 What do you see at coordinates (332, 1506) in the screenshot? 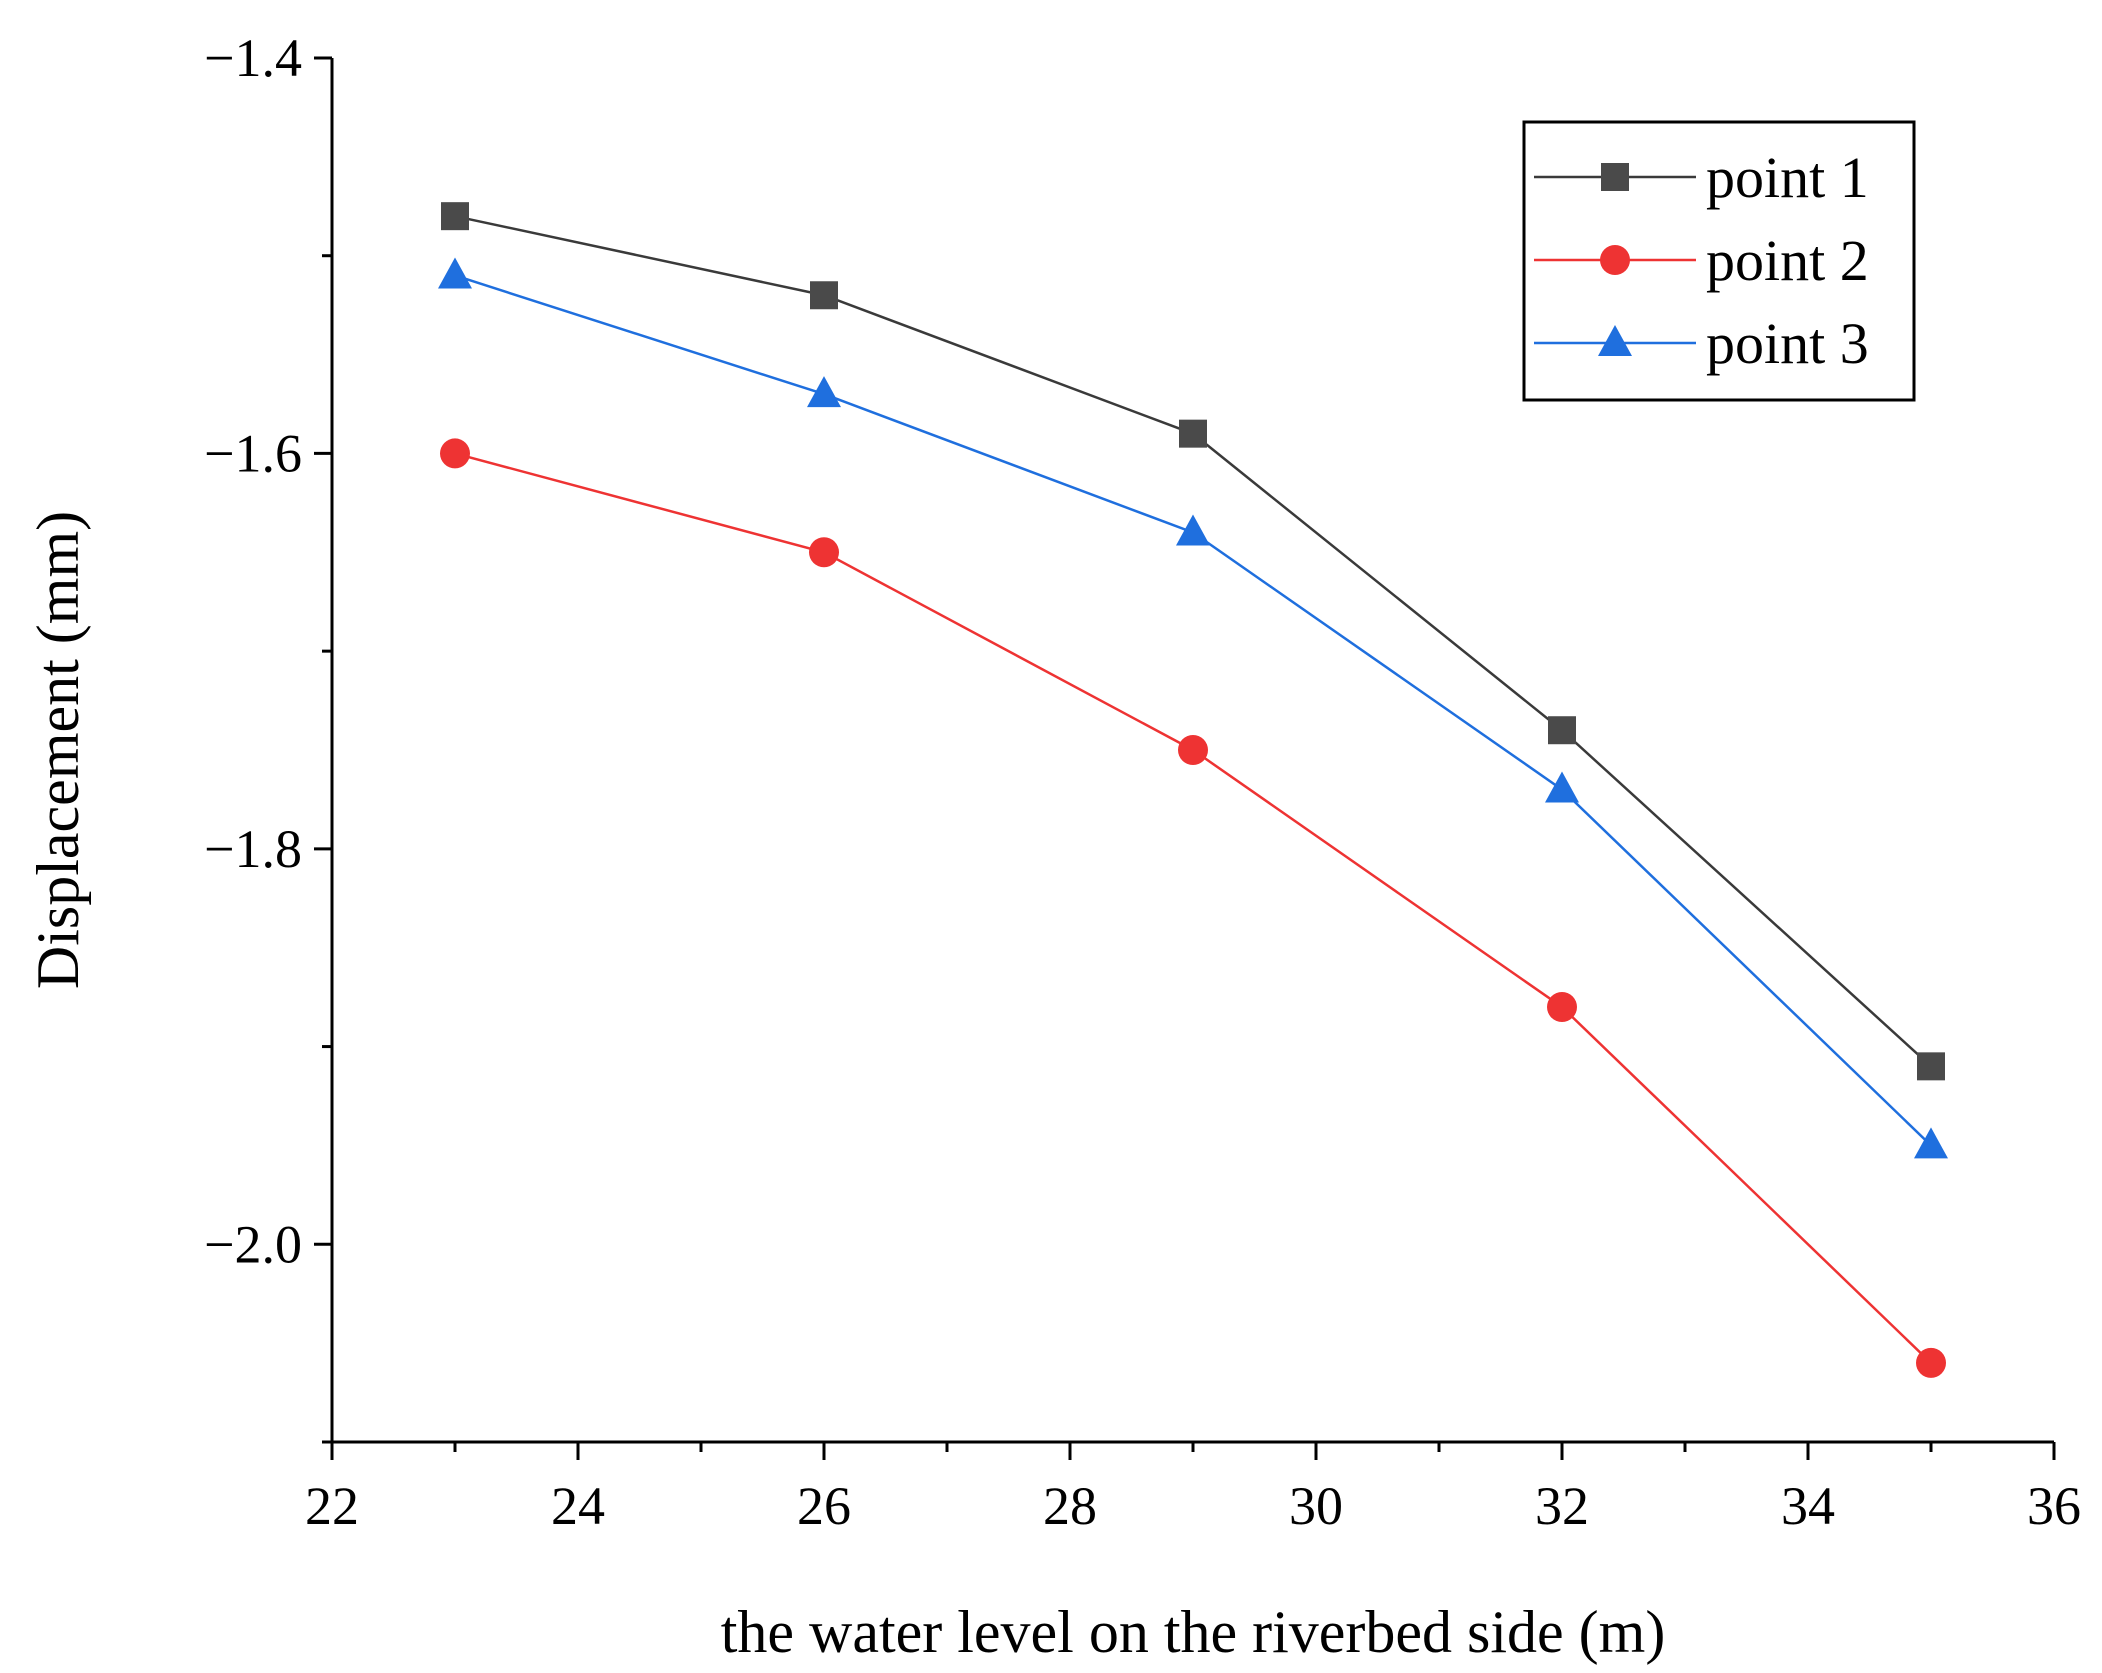
I see `x-tick-label: 22` at bounding box center [332, 1506].